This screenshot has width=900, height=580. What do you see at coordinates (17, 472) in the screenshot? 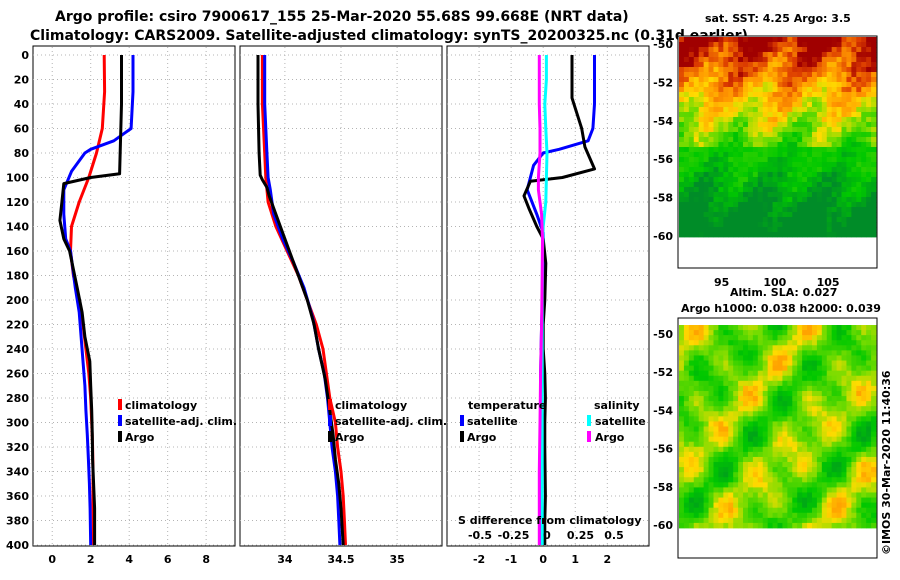
I see `depth-tick-label: 340` at bounding box center [17, 472].